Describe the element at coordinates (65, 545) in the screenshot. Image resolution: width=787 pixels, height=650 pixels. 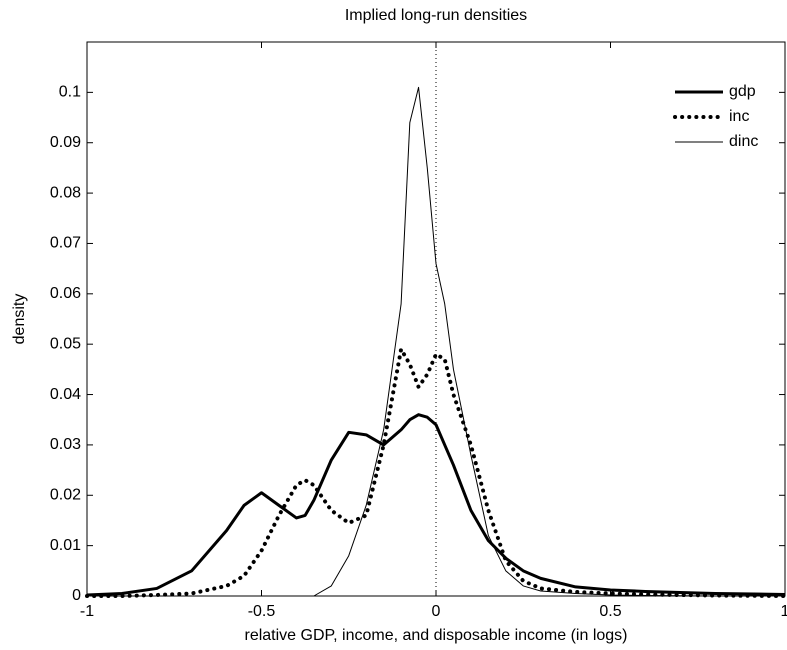
I see `y-tick-label: 0.01` at that location.